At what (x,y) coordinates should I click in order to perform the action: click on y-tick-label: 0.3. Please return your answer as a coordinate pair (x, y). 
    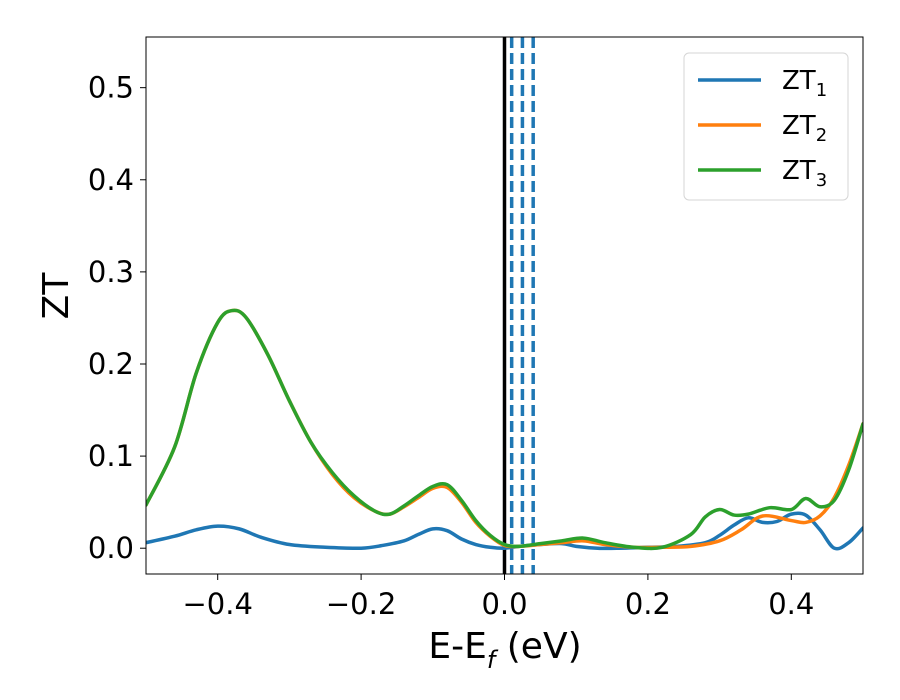
    Looking at the image, I should click on (111, 272).